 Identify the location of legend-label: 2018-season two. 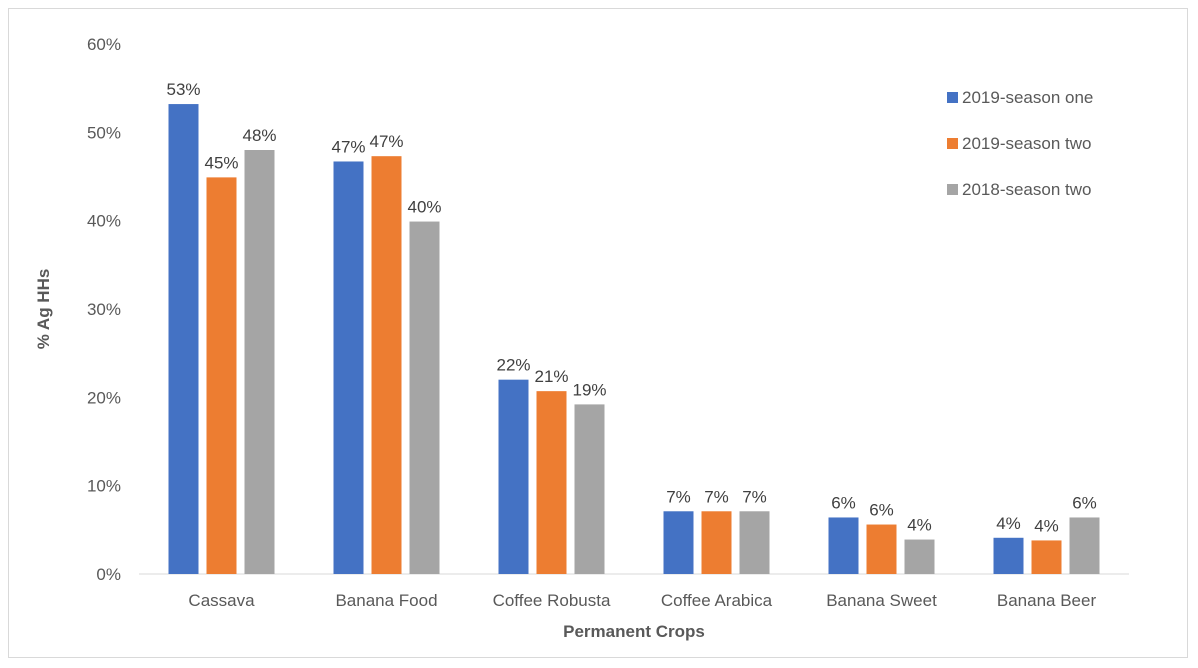
(1026, 189).